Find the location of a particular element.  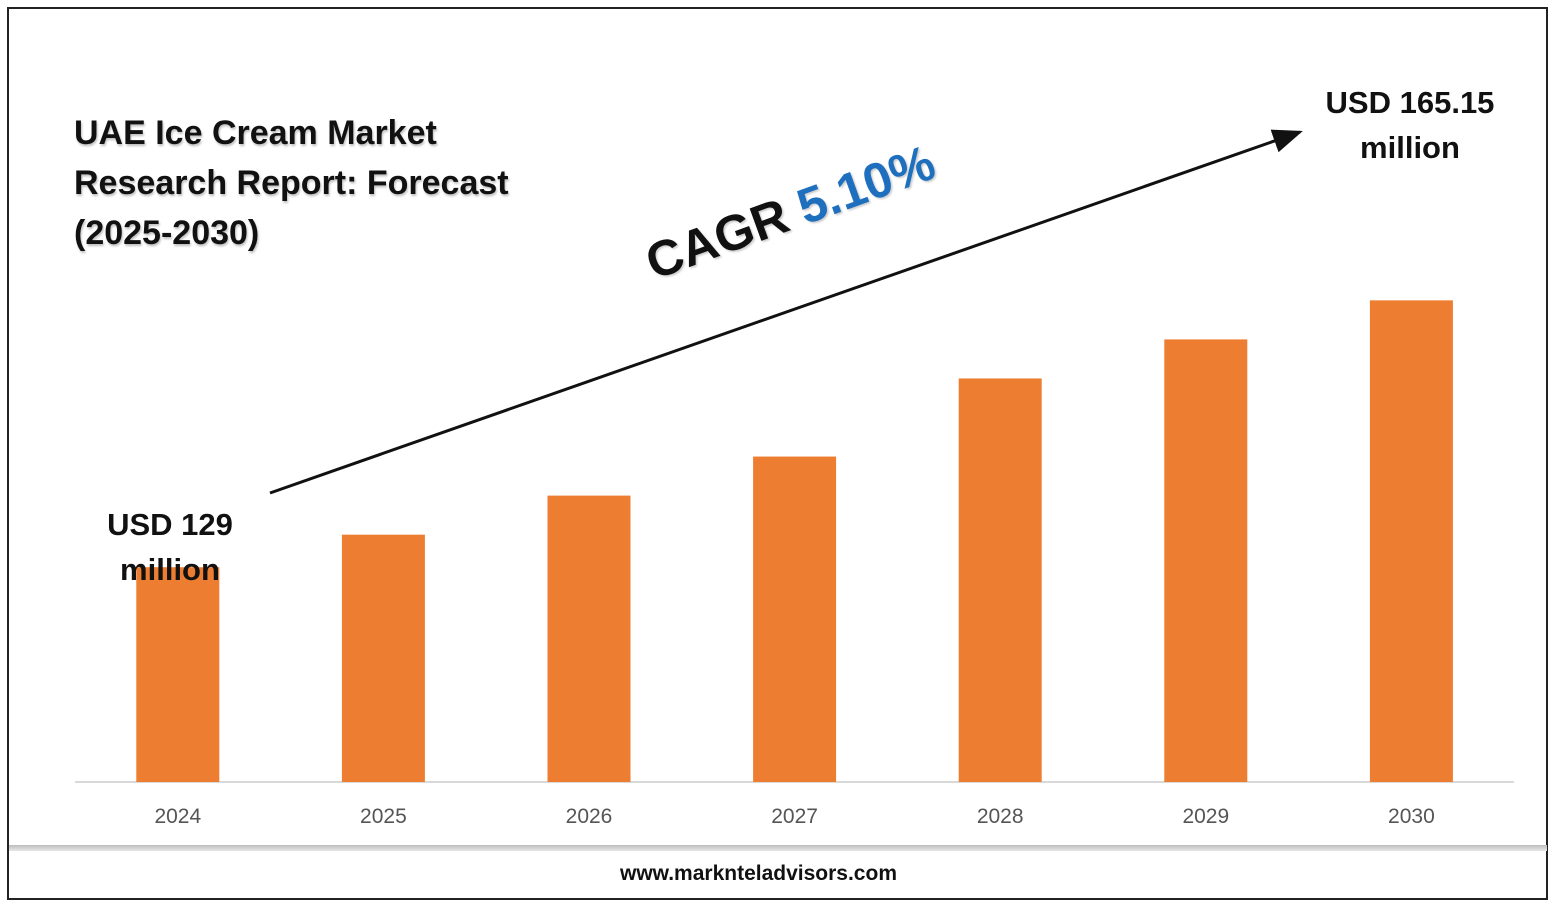

x-tick-labels: 2024 2025 2026 2027 2028 2029 2030 is located at coordinates (794, 816).